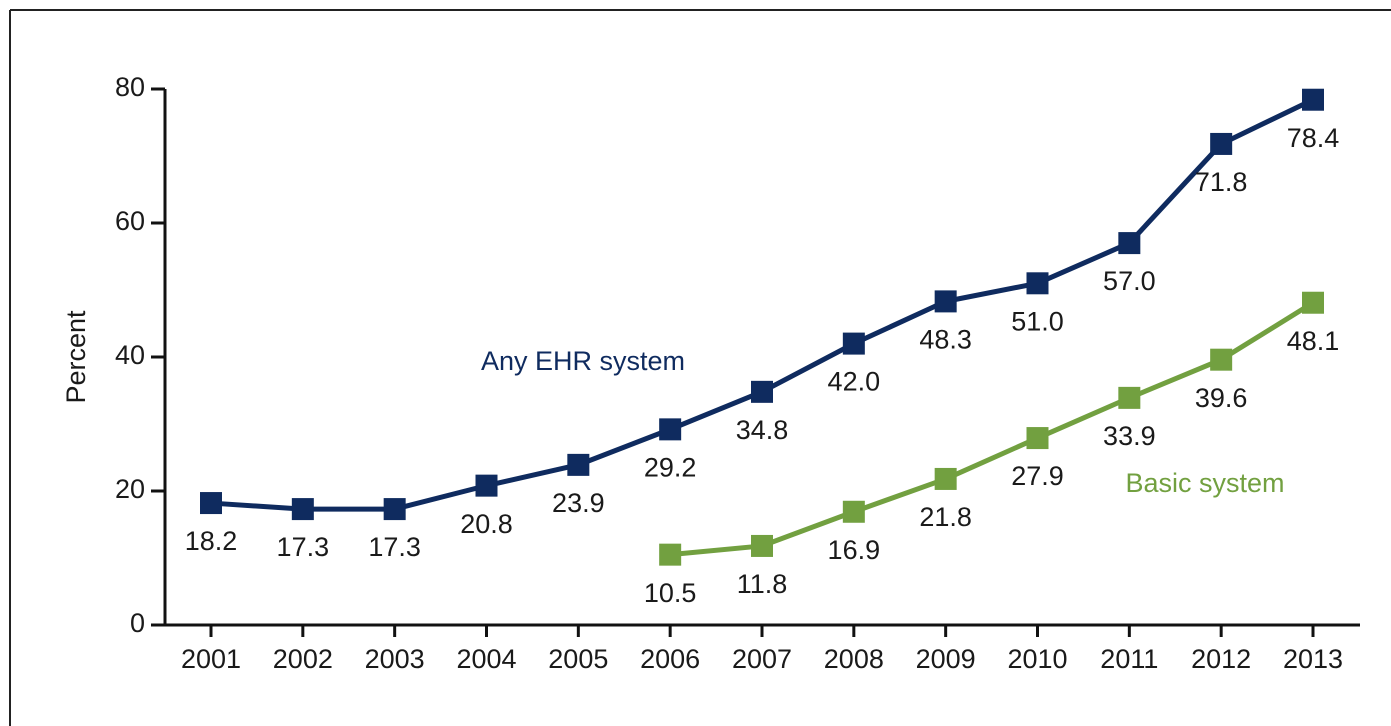 The image size is (1391, 726). Describe the element at coordinates (130, 221) in the screenshot. I see `y-tick-label: 60` at that location.